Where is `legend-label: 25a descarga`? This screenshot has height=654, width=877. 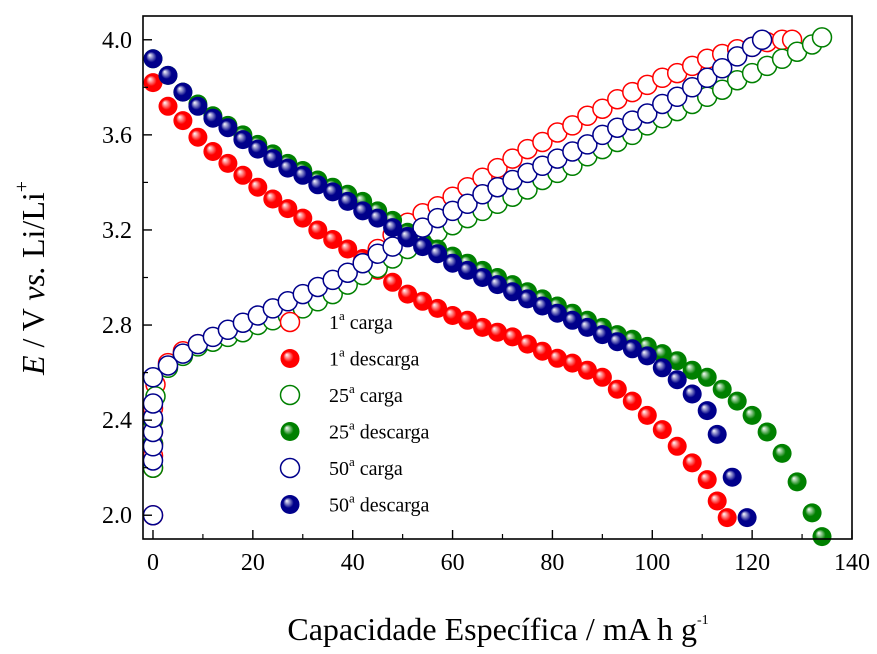 legend-label: 25a descarga is located at coordinates (379, 431).